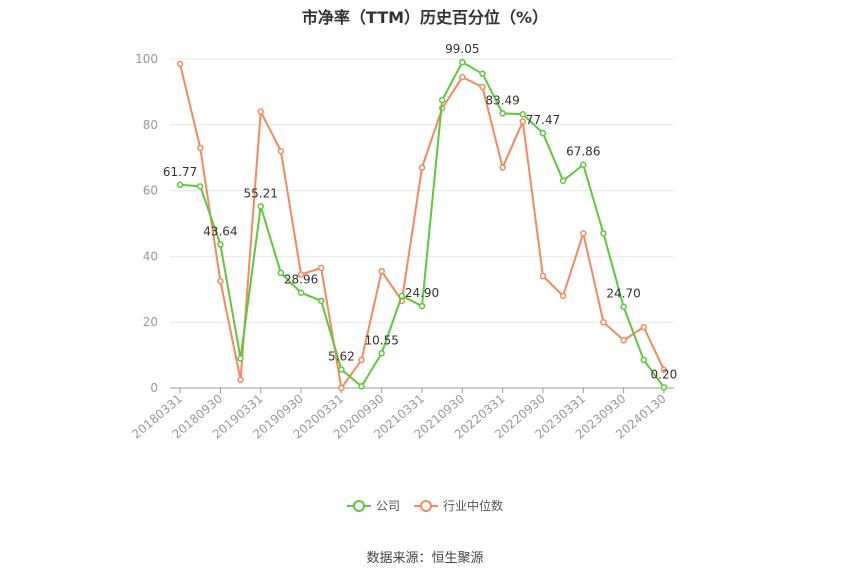 The image size is (850, 575). I want to click on data-label: 5.62, so click(341, 357).